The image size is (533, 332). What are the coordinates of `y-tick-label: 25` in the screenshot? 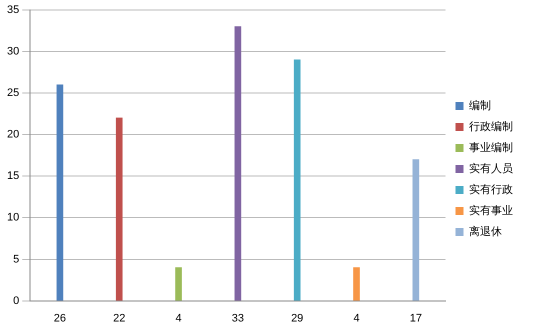 It's located at (13, 93).